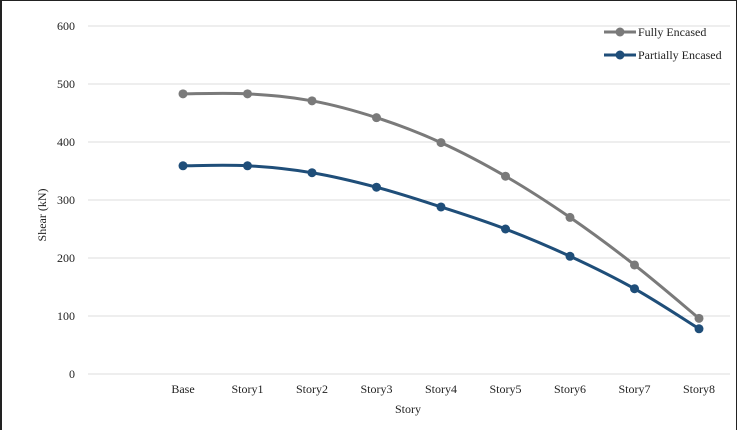 This screenshot has height=431, width=737. I want to click on legend-label: Fully Encased, so click(672, 32).